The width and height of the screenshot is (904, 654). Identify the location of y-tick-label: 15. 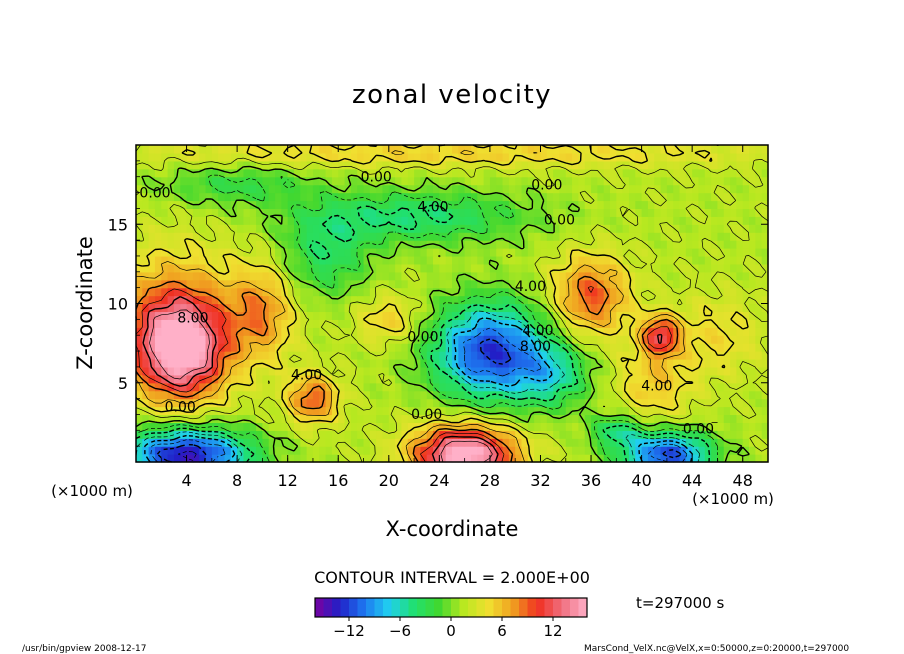
(118, 224).